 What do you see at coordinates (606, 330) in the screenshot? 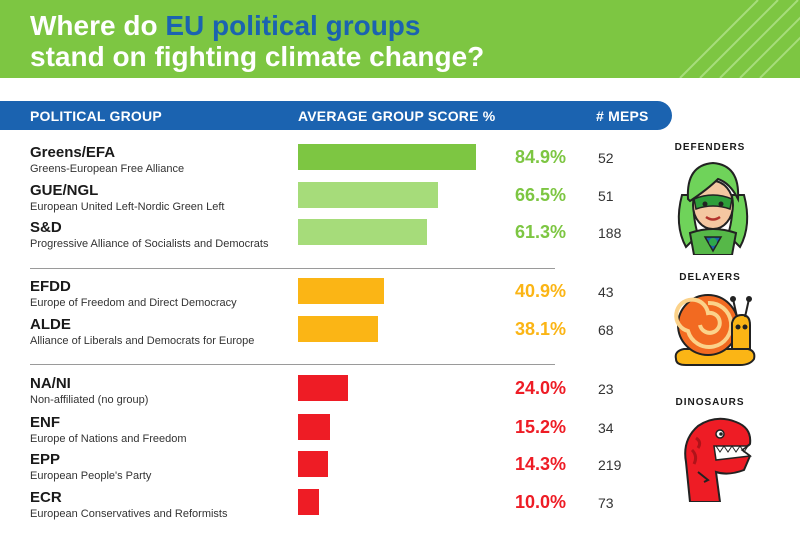
I see `meps-count: 68` at bounding box center [606, 330].